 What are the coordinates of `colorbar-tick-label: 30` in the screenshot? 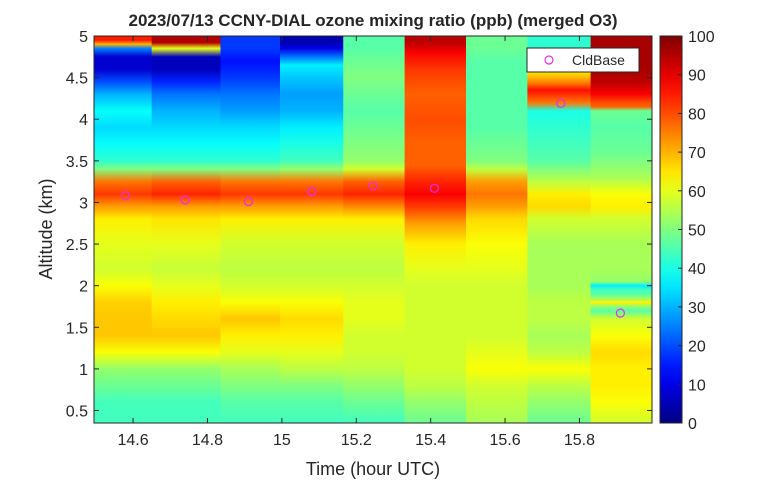 It's located at (697, 308).